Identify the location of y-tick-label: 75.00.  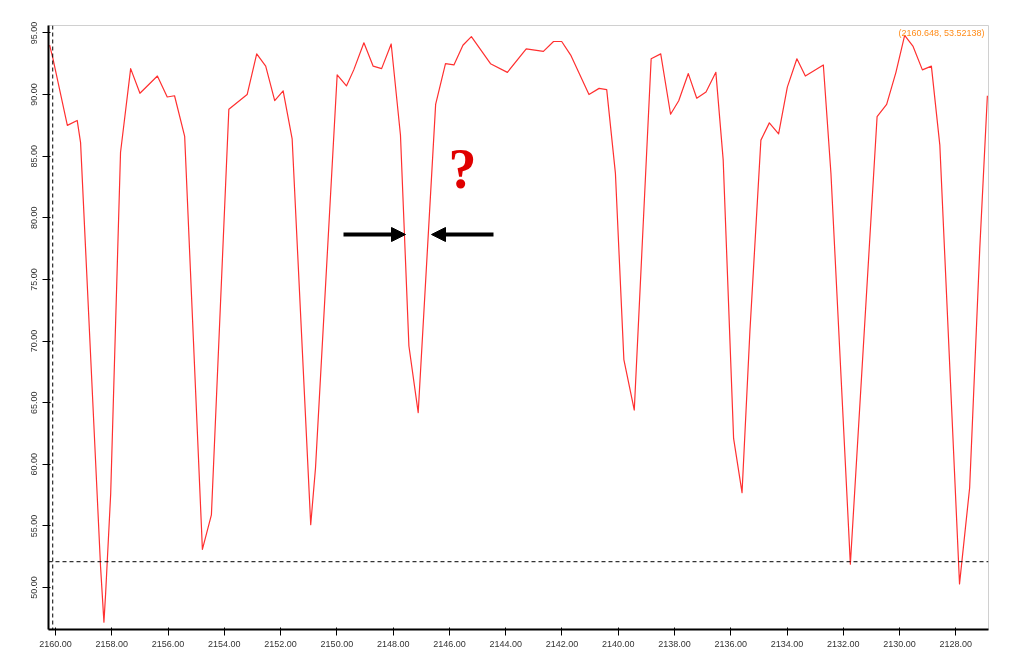
(34, 279).